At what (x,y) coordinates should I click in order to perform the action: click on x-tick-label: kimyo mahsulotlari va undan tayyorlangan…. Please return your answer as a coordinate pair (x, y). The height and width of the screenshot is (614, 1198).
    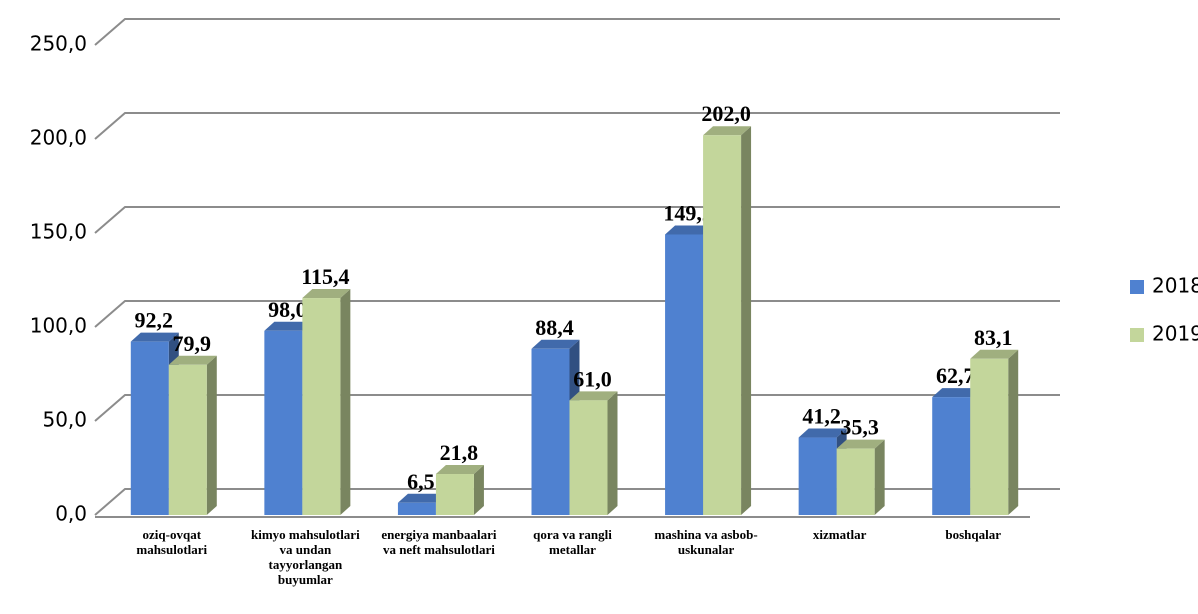
    Looking at the image, I should click on (305, 557).